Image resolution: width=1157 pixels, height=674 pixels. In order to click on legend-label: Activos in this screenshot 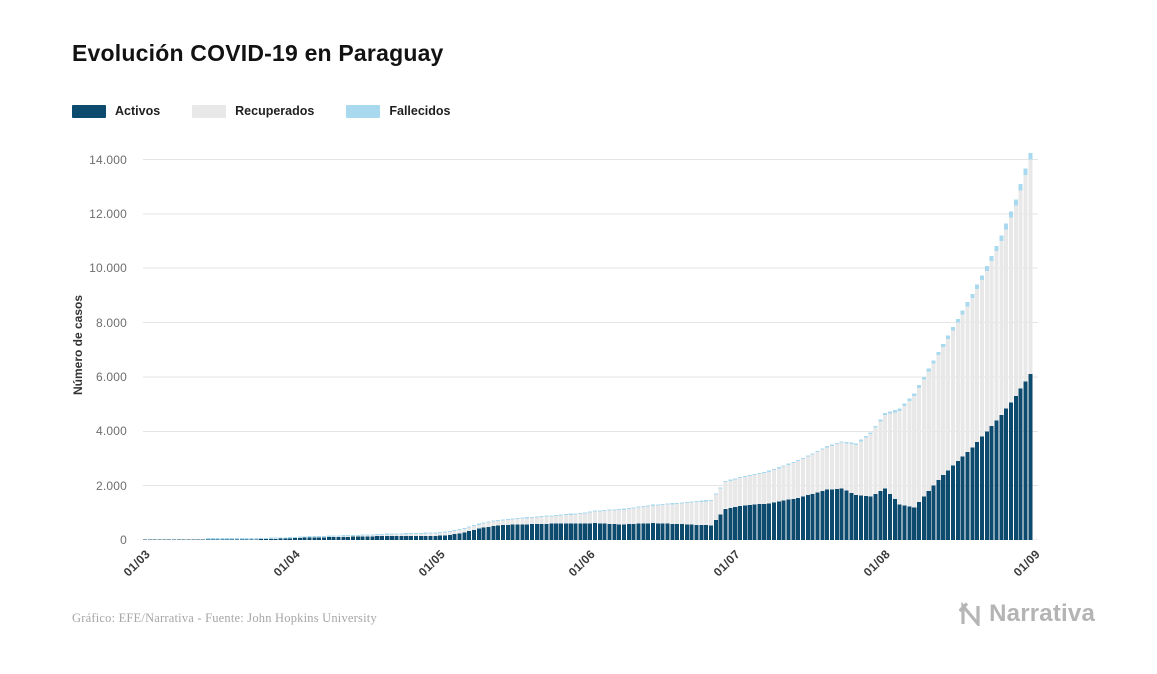, I will do `click(138, 111)`.